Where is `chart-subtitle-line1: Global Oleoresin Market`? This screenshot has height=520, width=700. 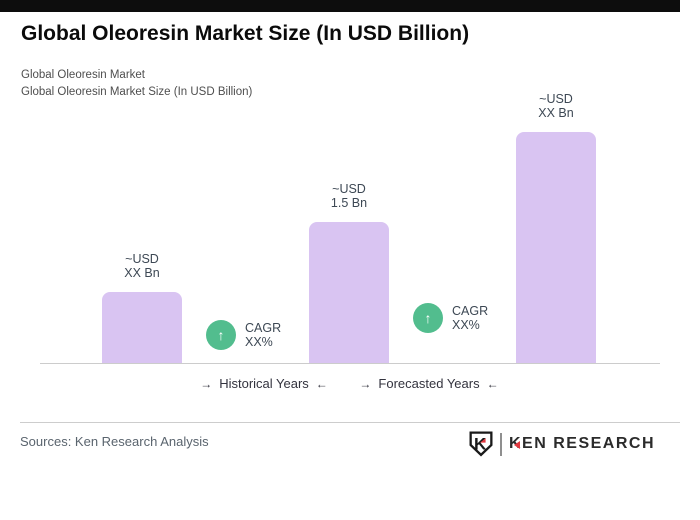 chart-subtitle-line1: Global Oleoresin Market is located at coordinates (83, 75).